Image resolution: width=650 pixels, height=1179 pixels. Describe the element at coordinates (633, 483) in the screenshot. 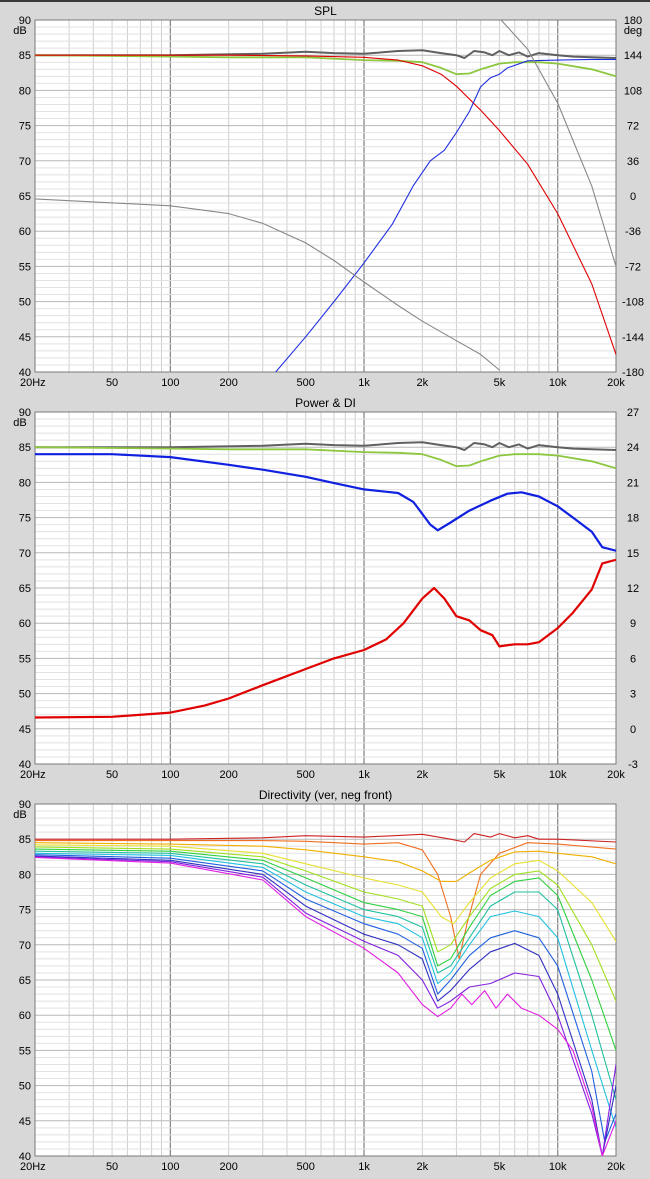

I see `y2-tick-label: 21` at that location.